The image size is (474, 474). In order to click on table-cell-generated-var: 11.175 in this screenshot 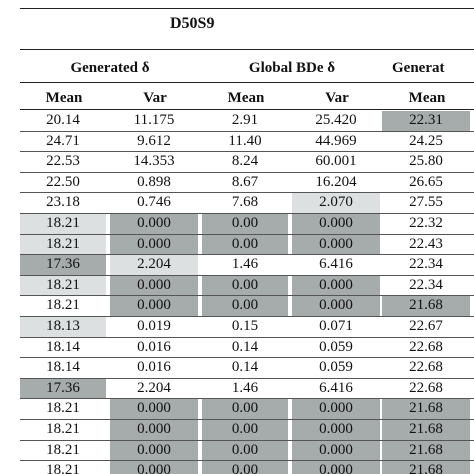, I will do `click(154, 120)`.